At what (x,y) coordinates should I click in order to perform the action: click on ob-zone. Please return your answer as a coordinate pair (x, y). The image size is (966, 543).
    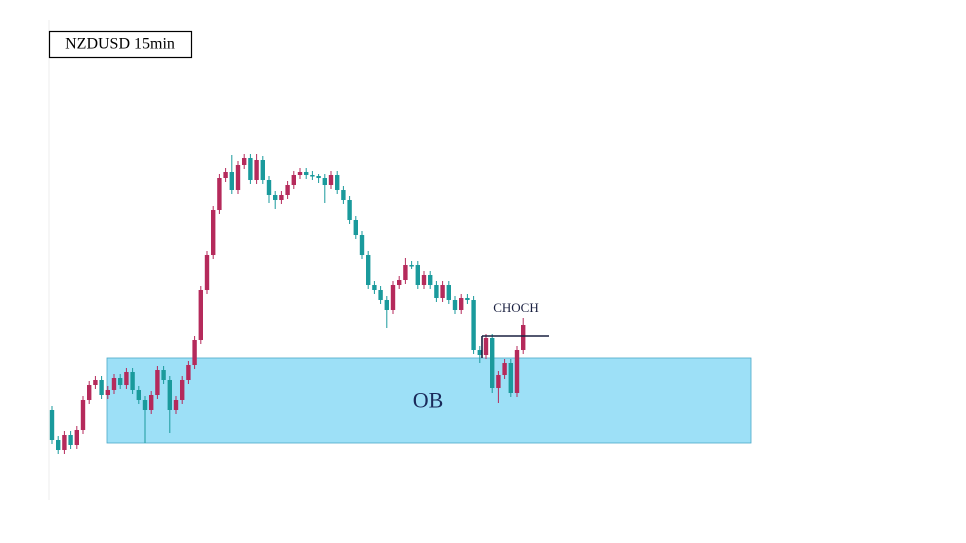
    Looking at the image, I should click on (429, 400).